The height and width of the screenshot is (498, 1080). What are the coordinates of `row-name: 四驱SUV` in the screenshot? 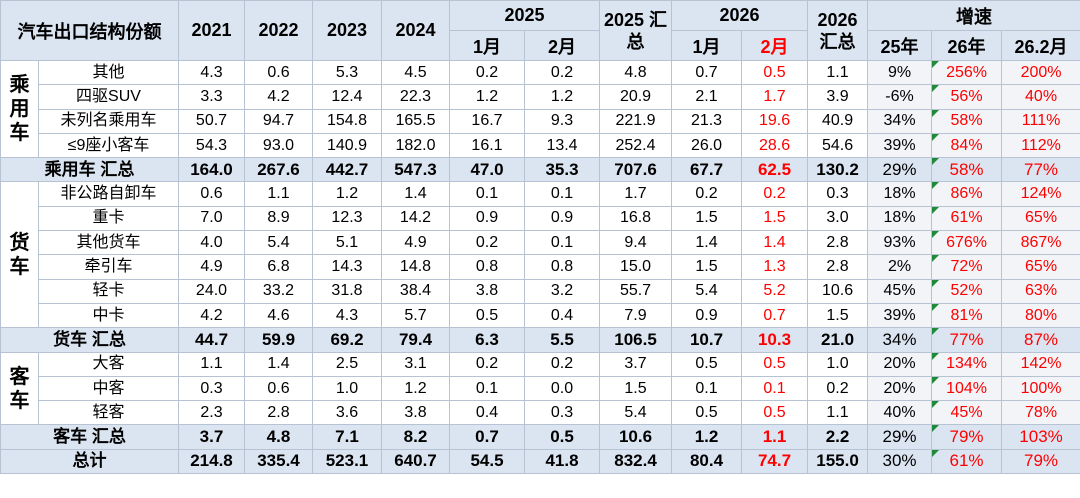 It's located at (108, 97).